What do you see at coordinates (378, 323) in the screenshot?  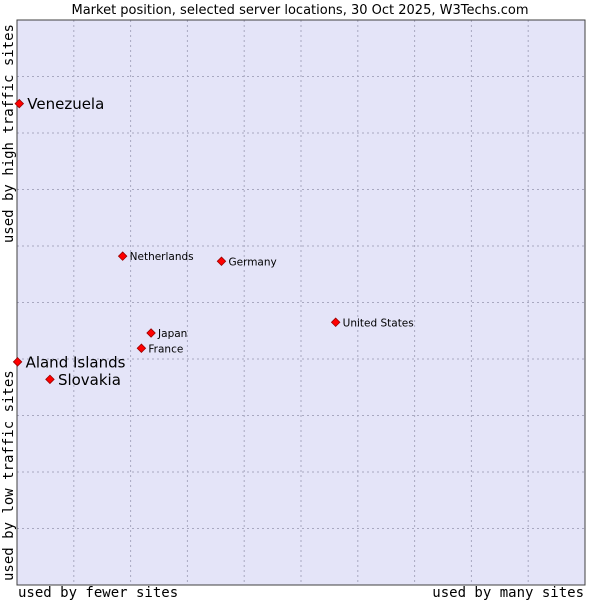 I see `point-label: United States` at bounding box center [378, 323].